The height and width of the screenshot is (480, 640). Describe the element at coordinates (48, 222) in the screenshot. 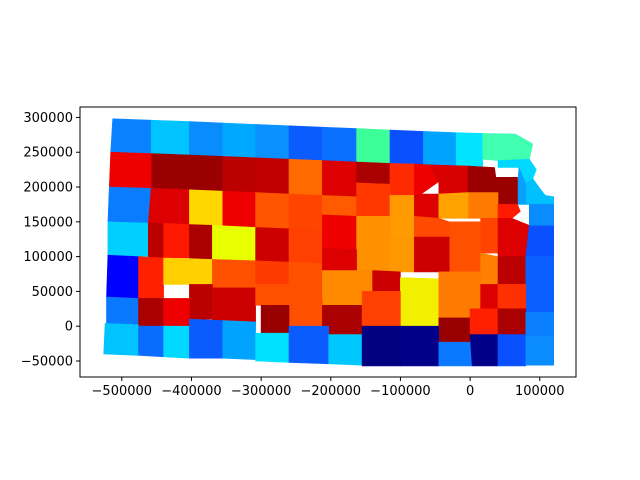

I see `y-tick-label: 150000` at that location.